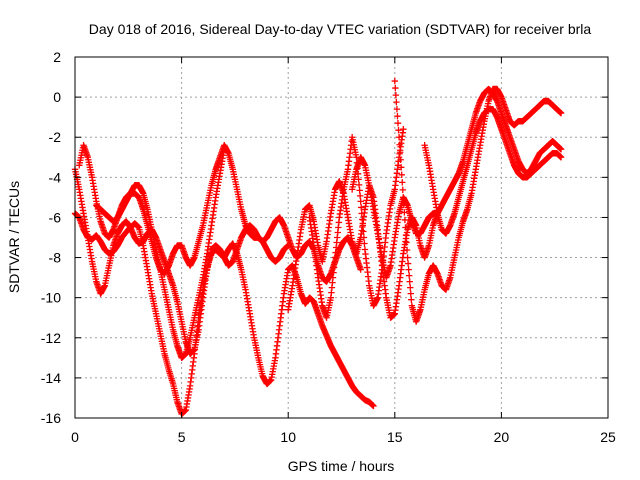 The image size is (640, 480). What do you see at coordinates (288, 437) in the screenshot?
I see `x-tick-label: 10` at bounding box center [288, 437].